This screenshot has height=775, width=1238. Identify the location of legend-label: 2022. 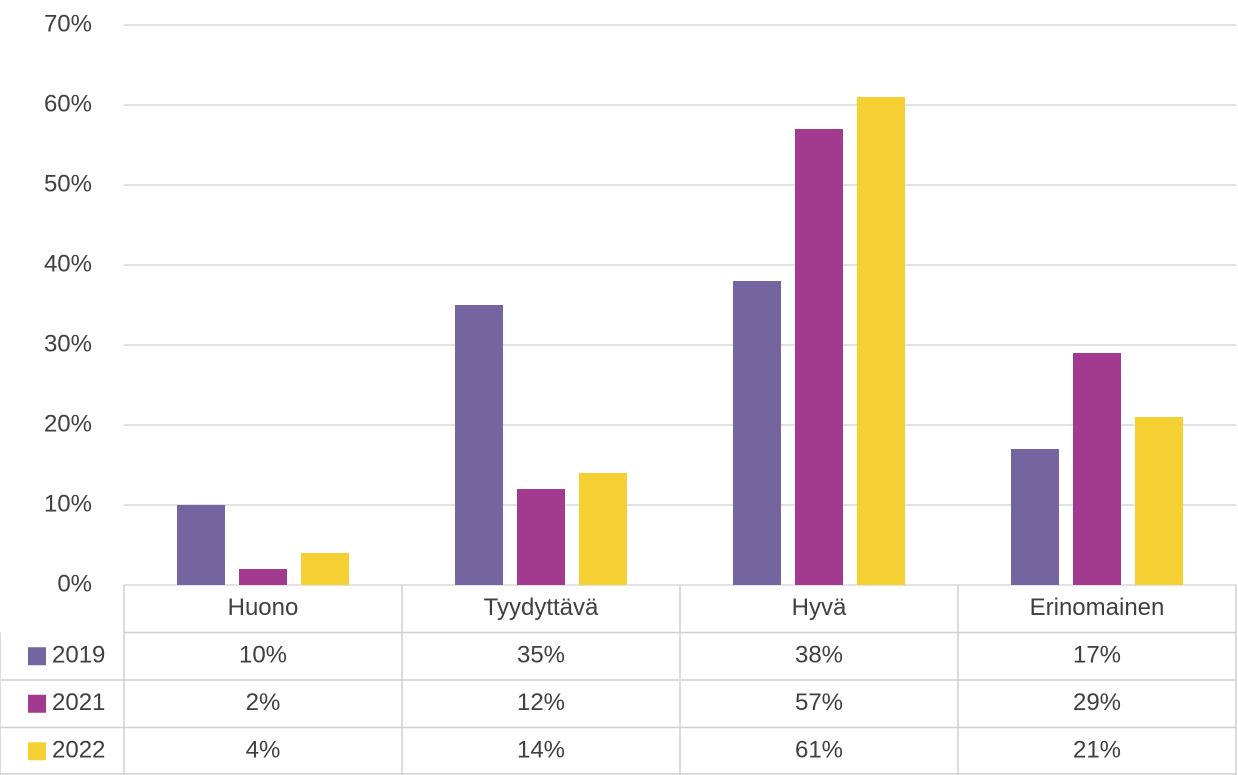
(78, 750).